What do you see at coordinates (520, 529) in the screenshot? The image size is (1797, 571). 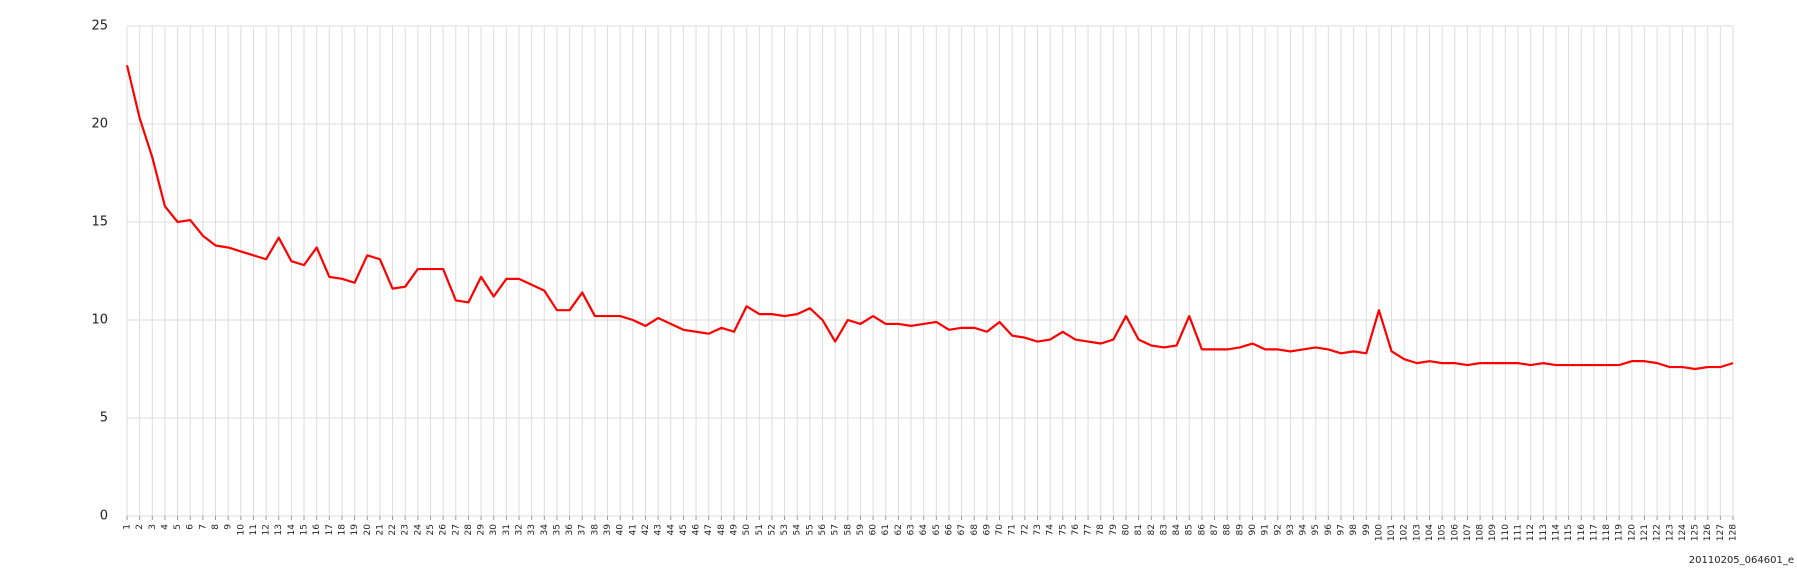 I see `x-tick-label: 32` at bounding box center [520, 529].